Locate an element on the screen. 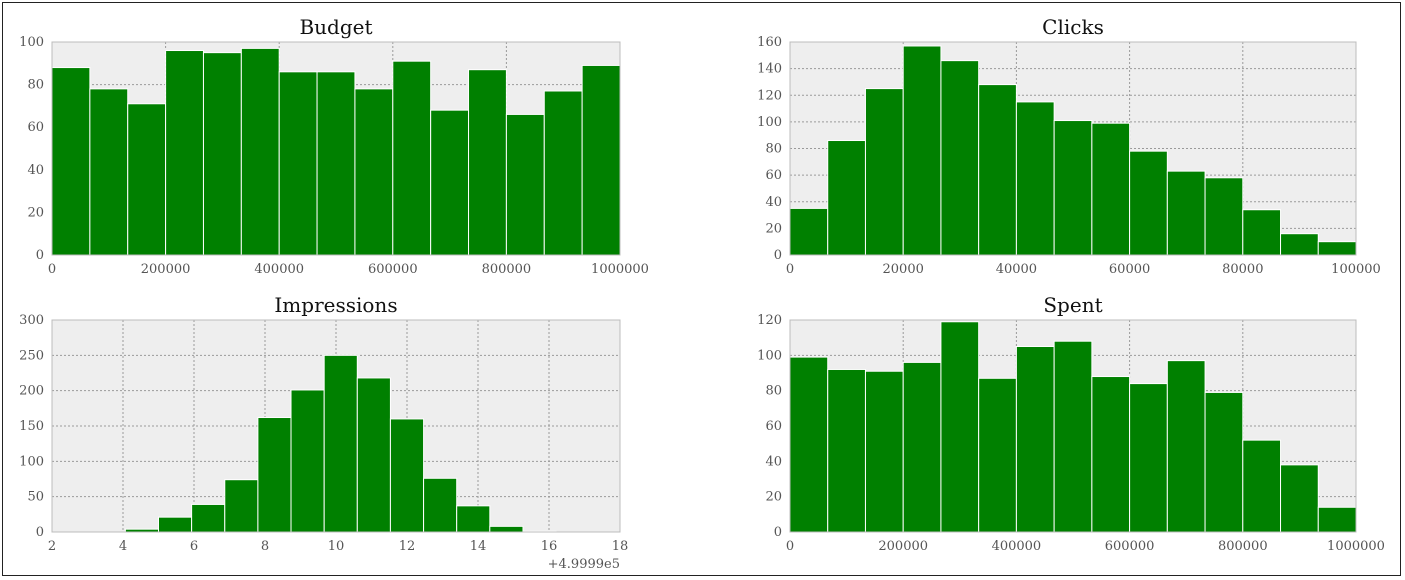 The height and width of the screenshot is (580, 1405). x-tick-label: 800000 is located at coordinates (1243, 546).